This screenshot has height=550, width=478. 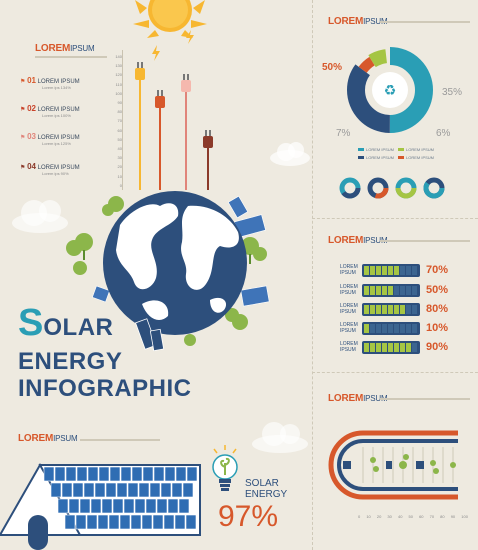 What do you see at coordinates (174, 126) in the screenshot?
I see `plug-cords` at bounding box center [174, 126].